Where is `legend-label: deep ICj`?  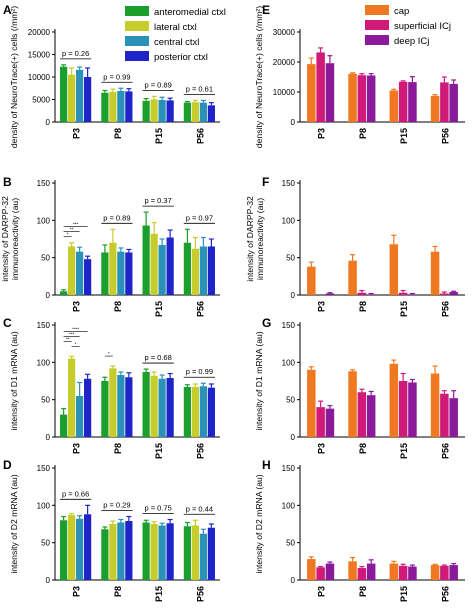
legend-label: deep ICj is located at coordinates (411, 41).